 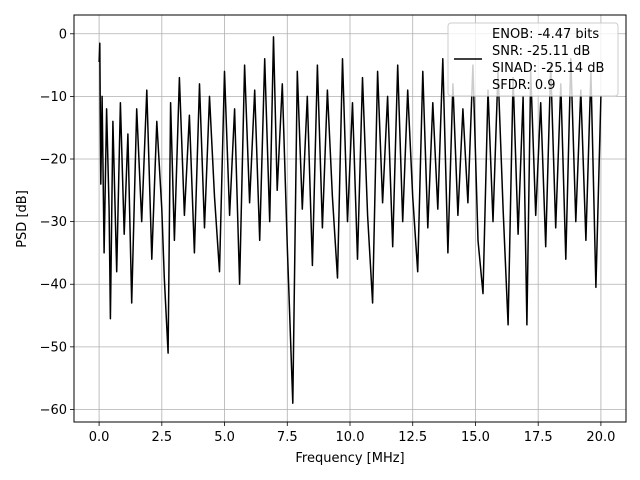 What do you see at coordinates (545, 34) in the screenshot?
I see `legend-enob: ENOB: -4.47 bits` at bounding box center [545, 34].